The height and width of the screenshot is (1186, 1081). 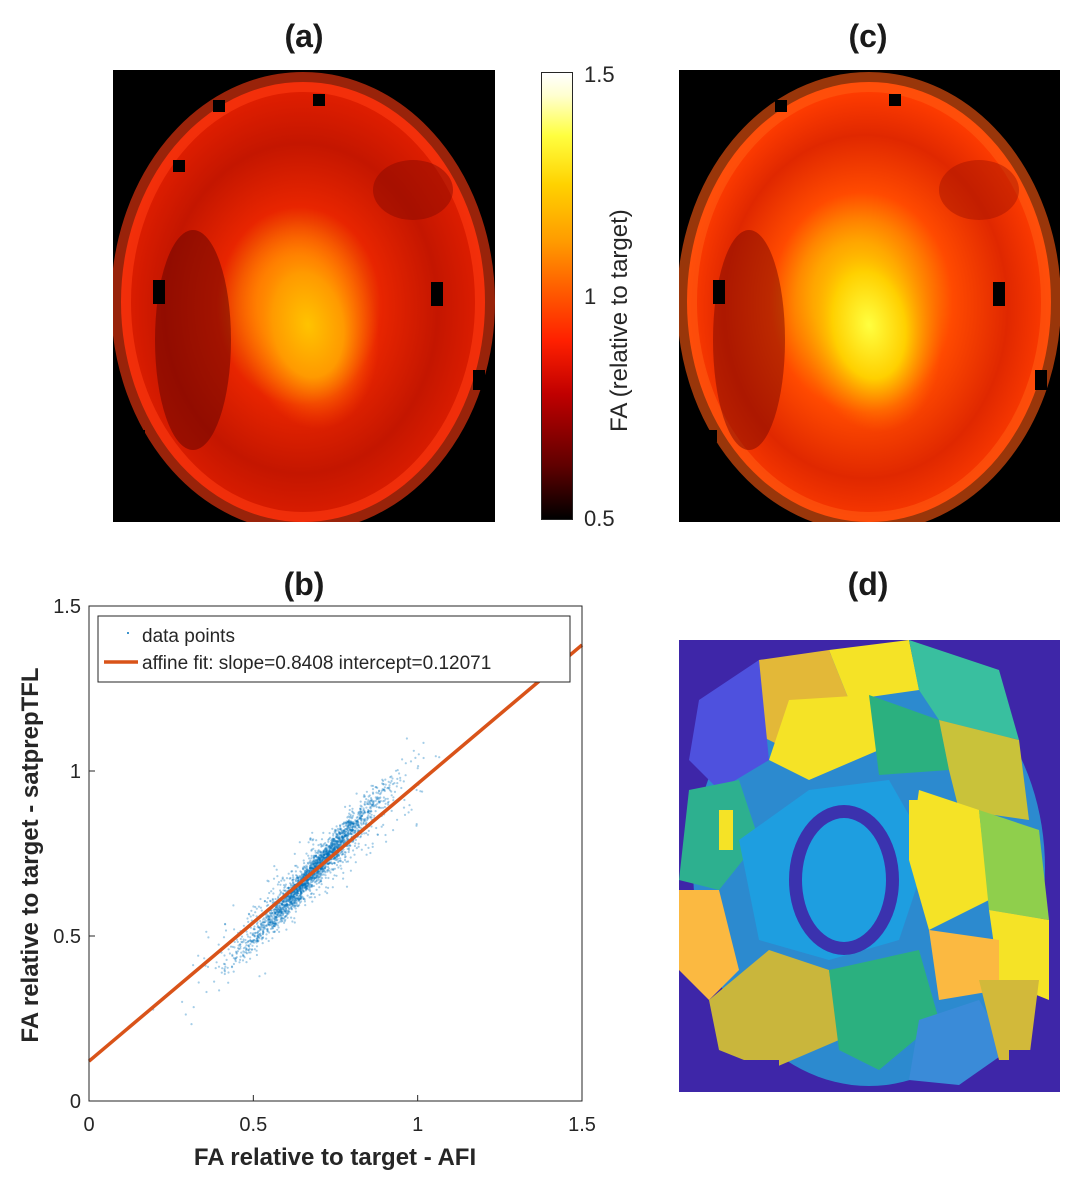 What do you see at coordinates (868, 36) in the screenshot?
I see `panel-title-c: (c)` at bounding box center [868, 36].